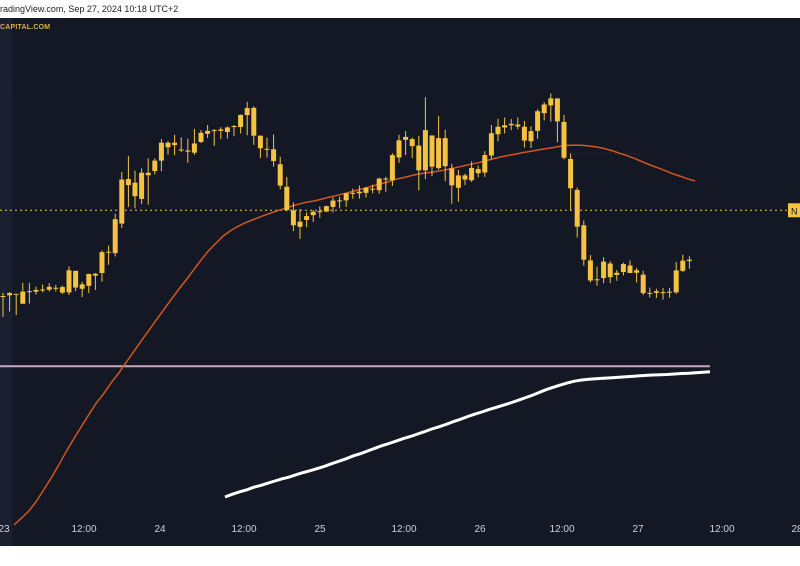 The width and height of the screenshot is (800, 566). Describe the element at coordinates (480, 529) in the screenshot. I see `time-tick-label: 26` at that location.